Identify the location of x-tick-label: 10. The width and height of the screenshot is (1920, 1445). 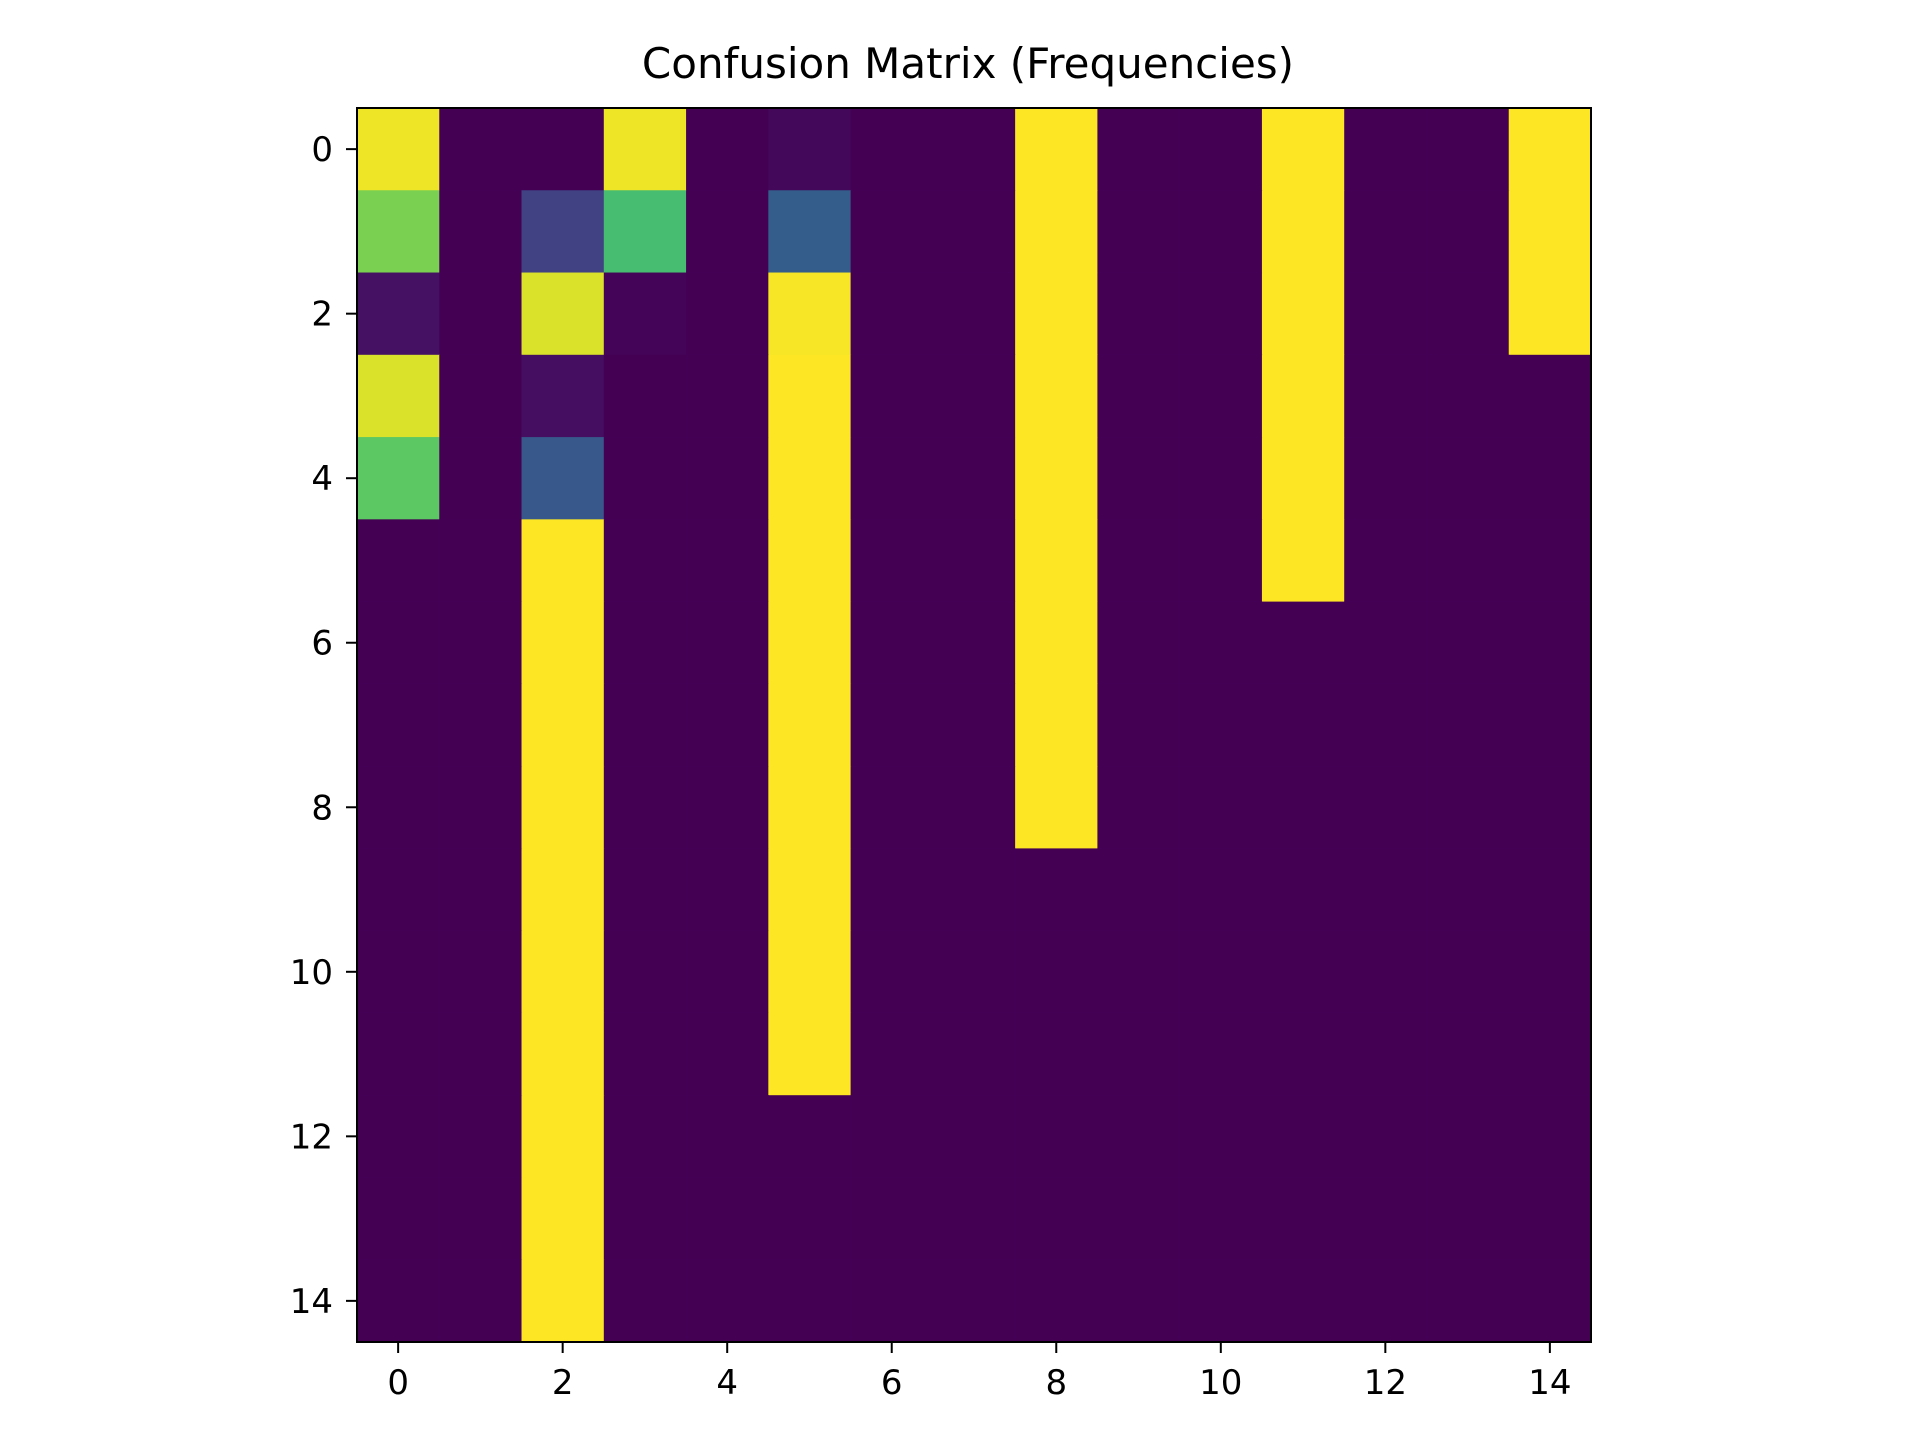
(1220, 1383).